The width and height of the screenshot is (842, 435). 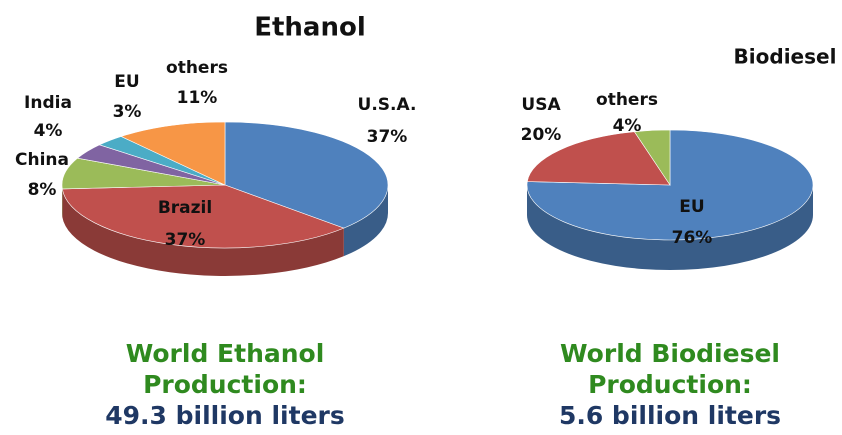 I want to click on slice-label: Brazil, so click(x=185, y=208).